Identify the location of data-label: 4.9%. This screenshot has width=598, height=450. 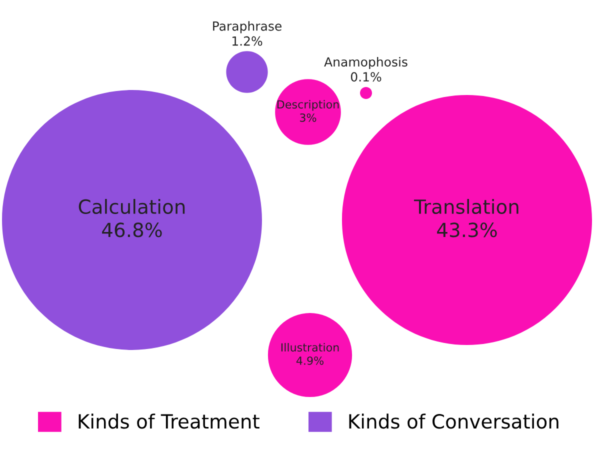
(310, 360).